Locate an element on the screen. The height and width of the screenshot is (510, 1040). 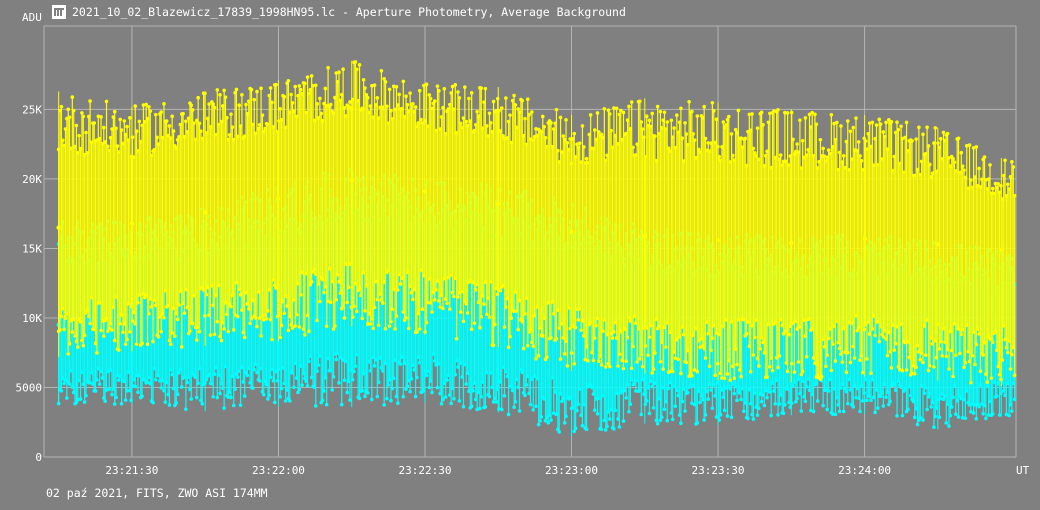
x-tick-label: 23:23:30 is located at coordinates (718, 470).